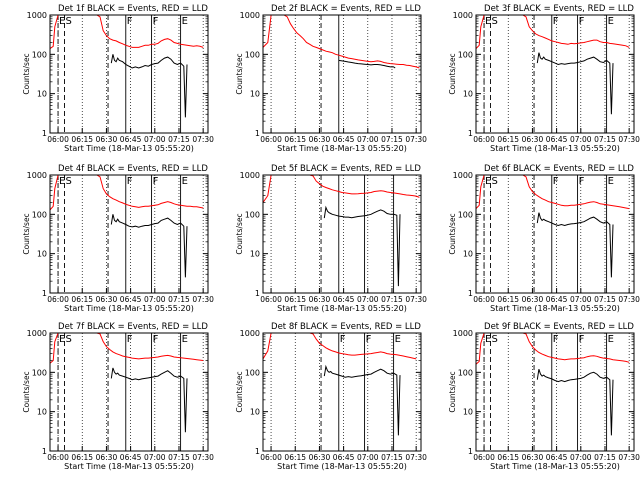  I want to click on chart-title: Det 9f BLACK = Events, RED = LLD, so click(559, 327).